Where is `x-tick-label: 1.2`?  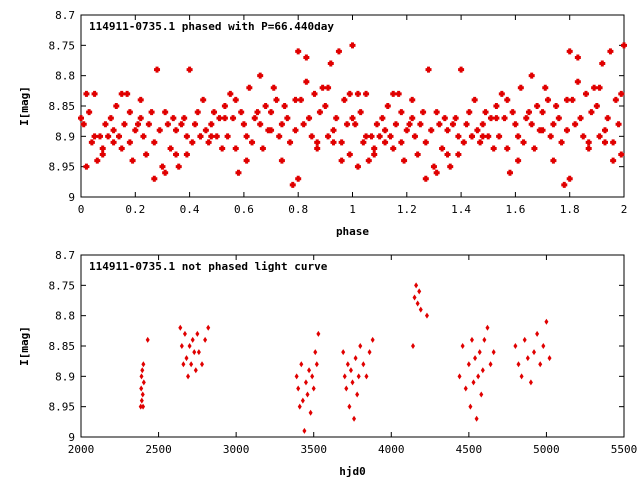 x-tick-label: 1.2 is located at coordinates (407, 209).